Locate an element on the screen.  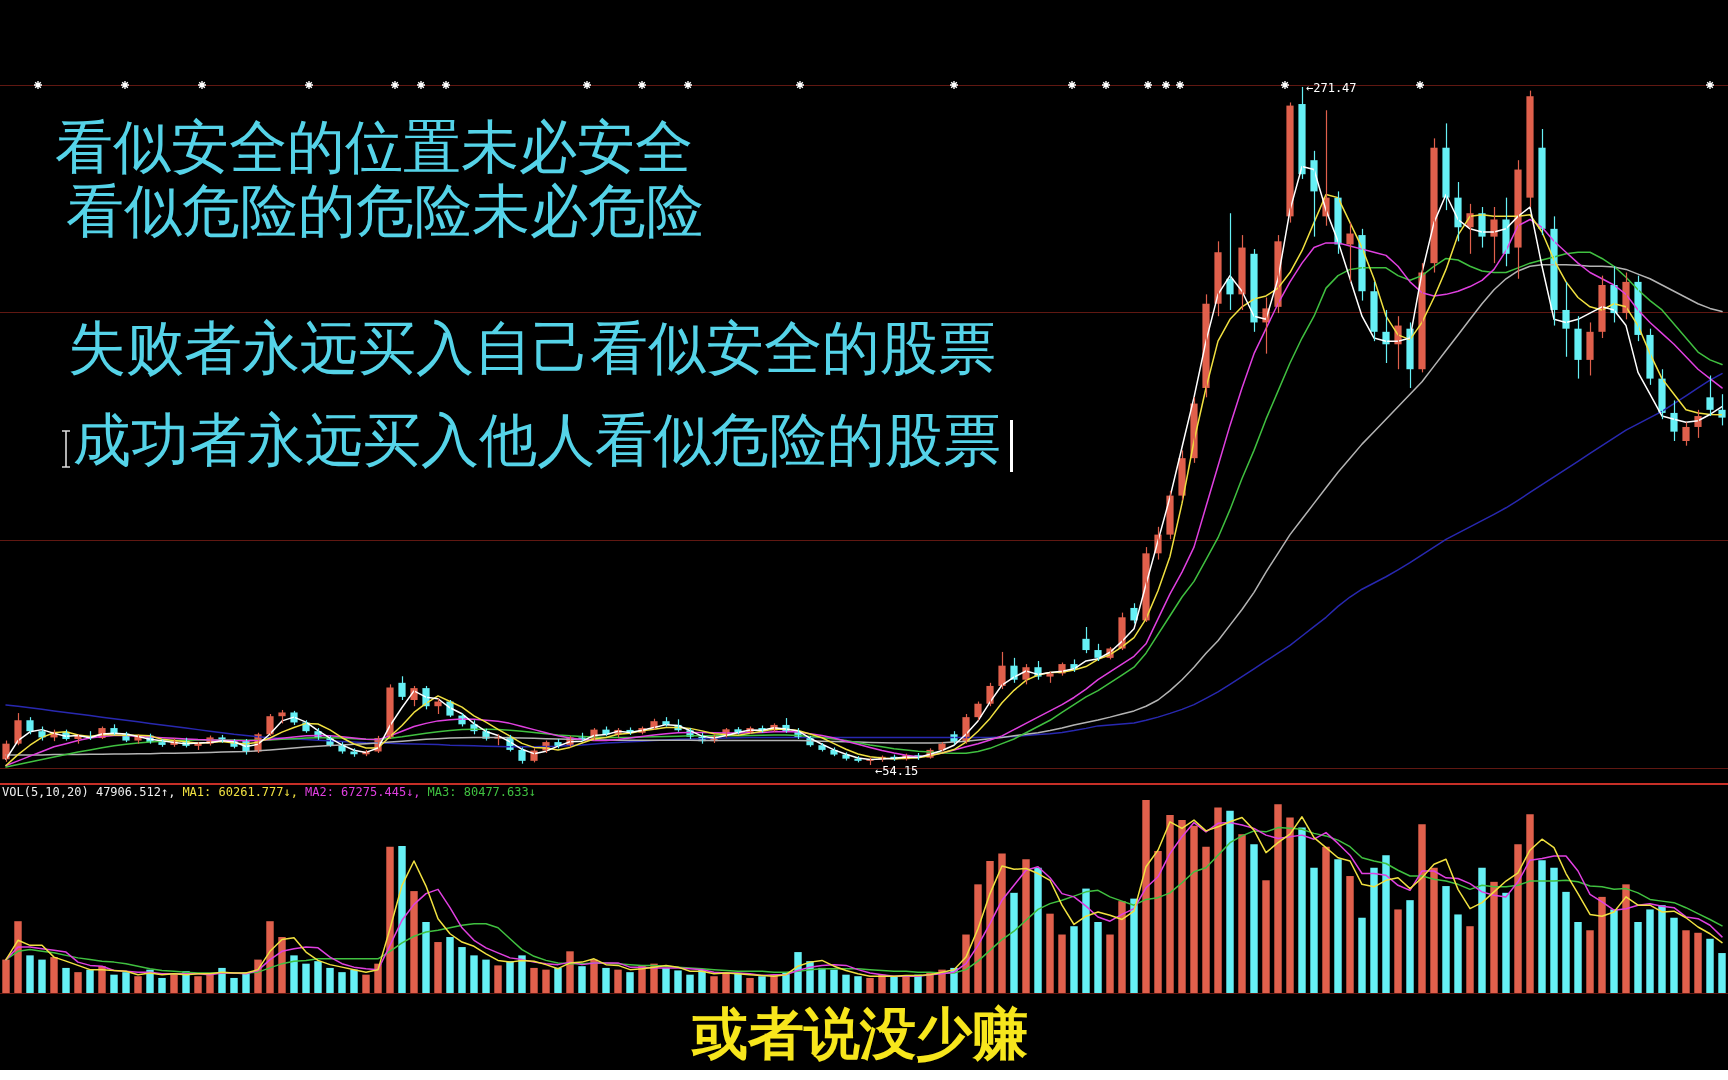
text: 或者说没少赚 is located at coordinates (860, 1033).